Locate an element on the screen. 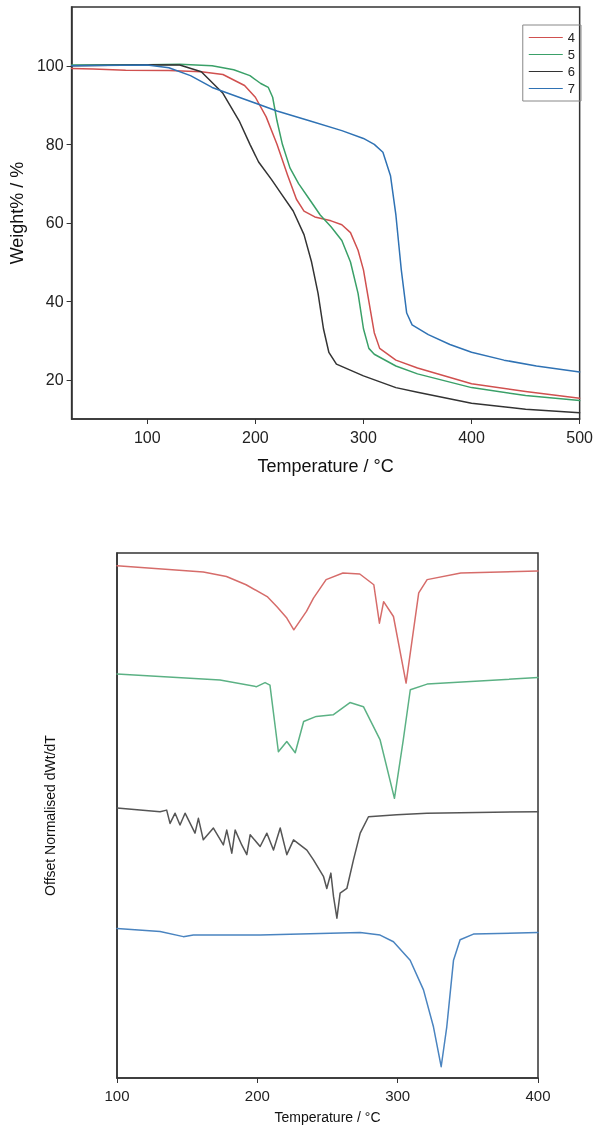 The height and width of the screenshot is (1134, 596). y-tick-label: 100 is located at coordinates (50, 66).